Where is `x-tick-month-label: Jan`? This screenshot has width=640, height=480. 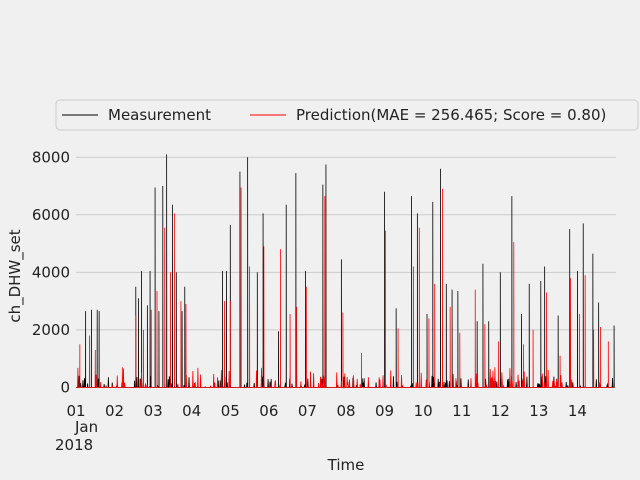
x-tick-month-label: Jan is located at coordinates (86, 427).